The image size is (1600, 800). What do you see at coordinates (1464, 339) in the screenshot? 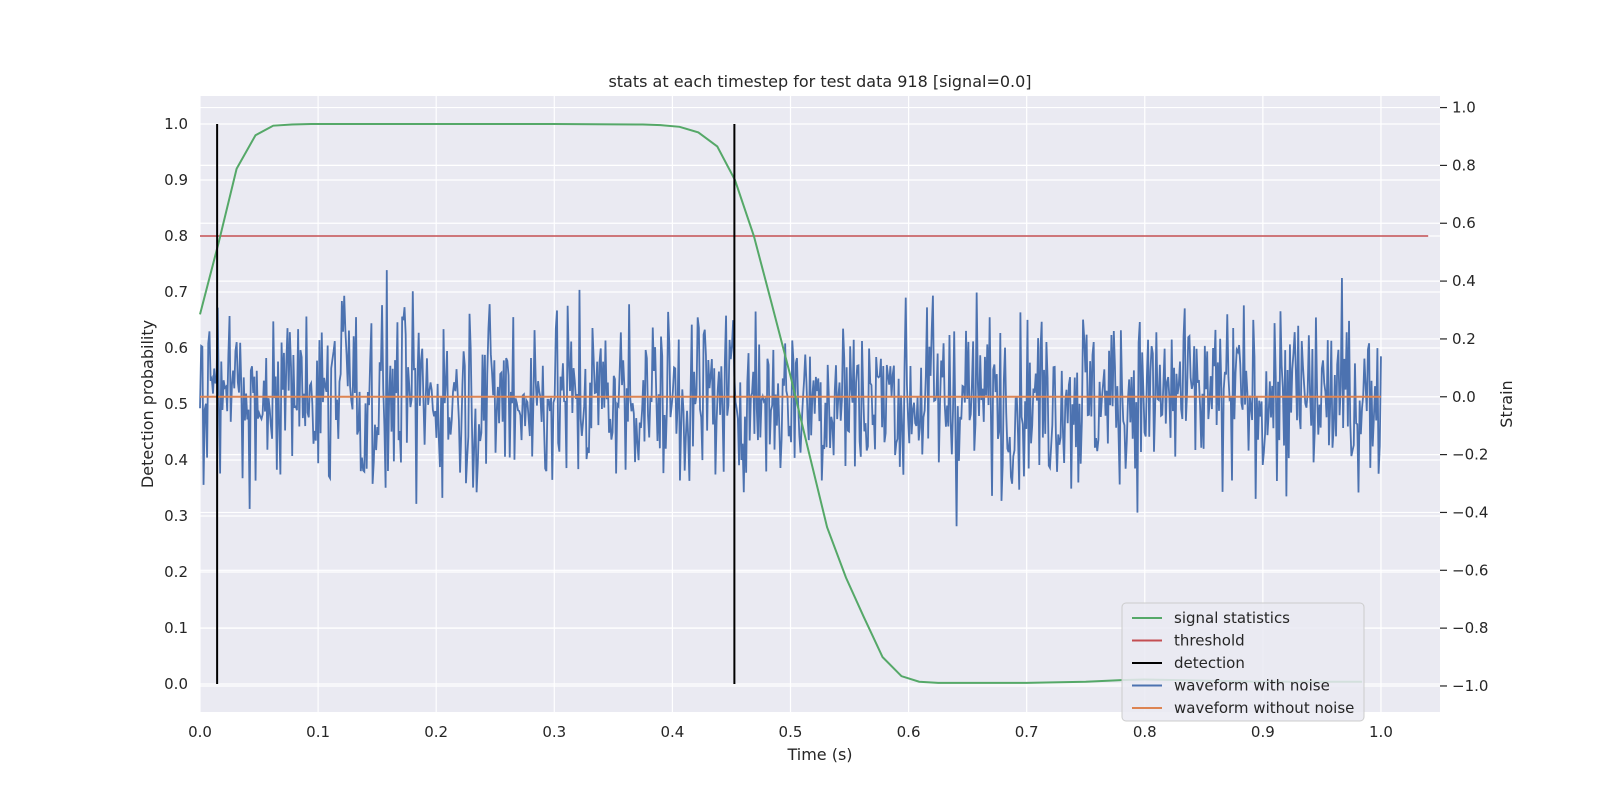
I see `y2-tick-label: 0.2` at bounding box center [1464, 339].